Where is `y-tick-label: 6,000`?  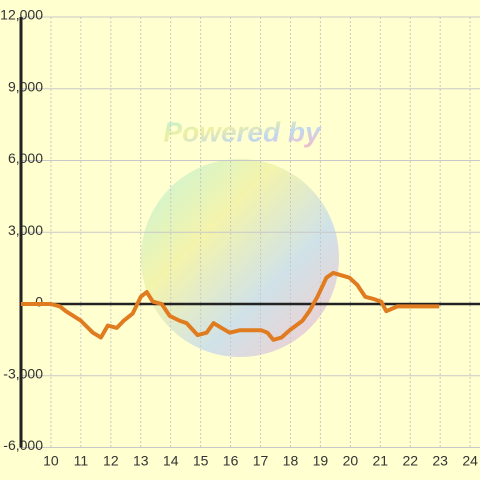
y-tick-label: 6,000 is located at coordinates (25, 158).